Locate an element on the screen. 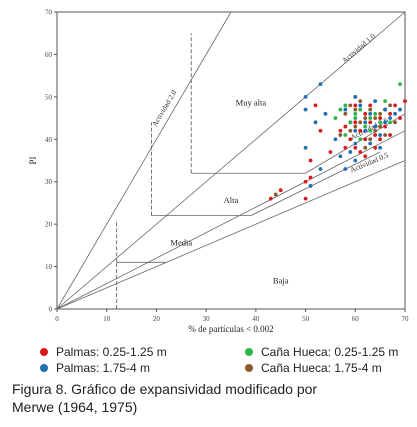 Image resolution: width=417 pixels, height=427 pixels. zone-boundary is located at coordinates (315, 184).